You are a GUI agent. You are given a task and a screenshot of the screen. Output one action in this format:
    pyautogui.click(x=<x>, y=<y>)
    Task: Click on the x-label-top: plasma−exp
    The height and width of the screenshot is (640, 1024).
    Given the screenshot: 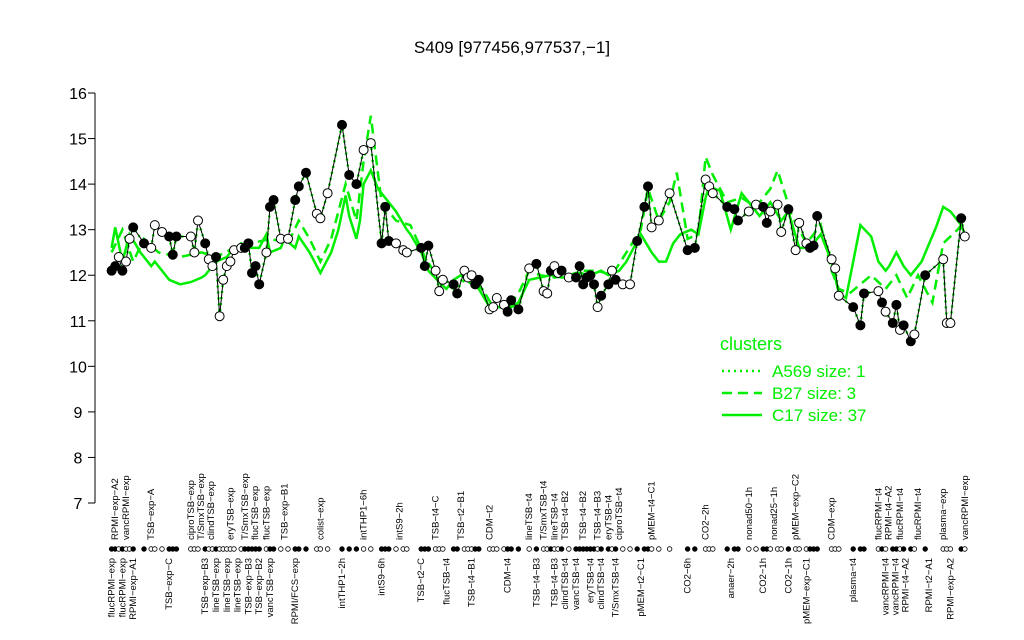 What is the action you would take?
    pyautogui.click(x=943, y=515)
    